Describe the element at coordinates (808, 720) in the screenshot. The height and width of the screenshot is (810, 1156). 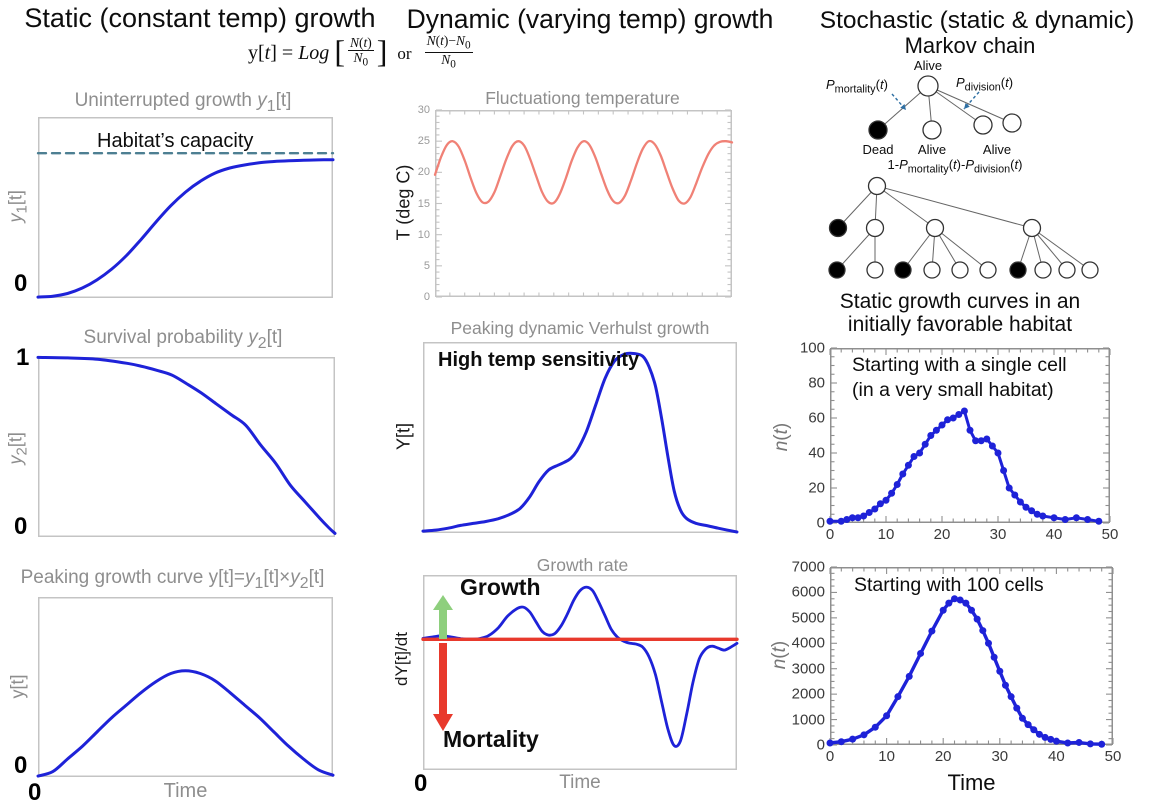
I see `tick-label: 1000` at that location.